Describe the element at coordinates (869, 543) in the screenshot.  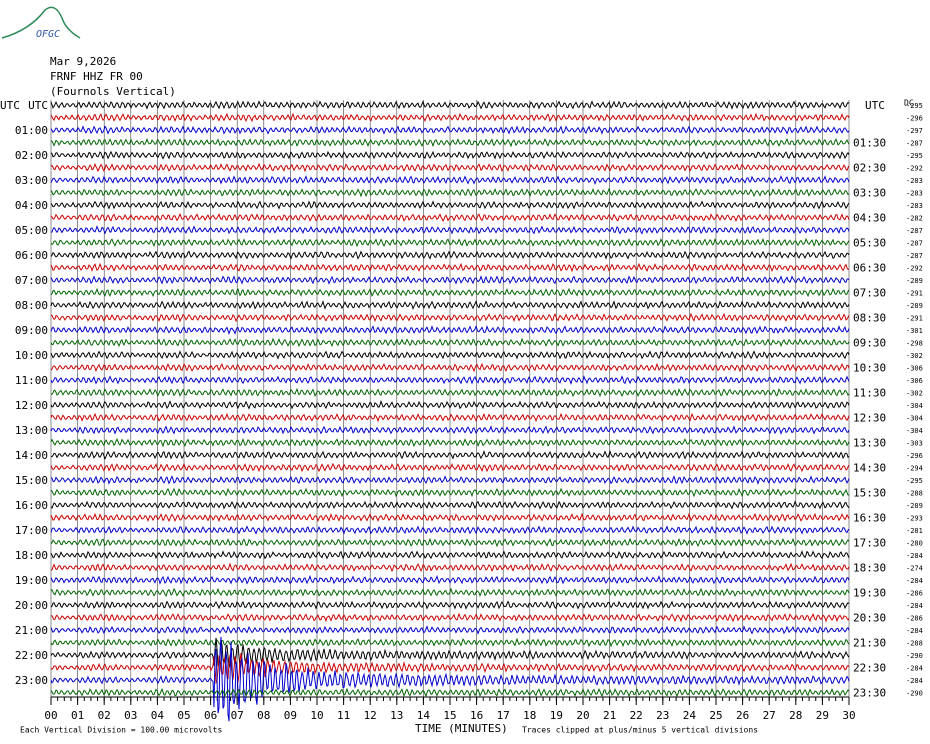
I see `right-time-label: 17:30` at that location.